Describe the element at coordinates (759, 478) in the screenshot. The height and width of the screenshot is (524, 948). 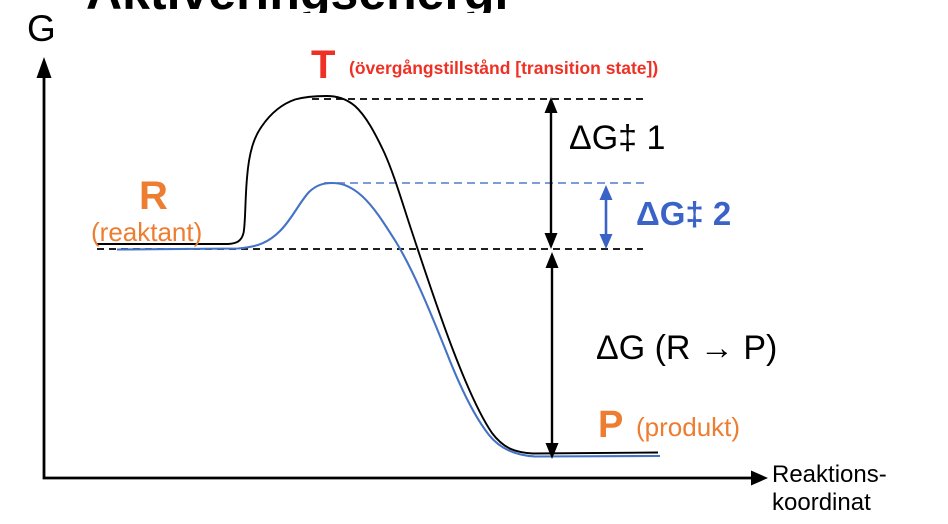
I see `x-axis-arrowhead-icon` at that location.